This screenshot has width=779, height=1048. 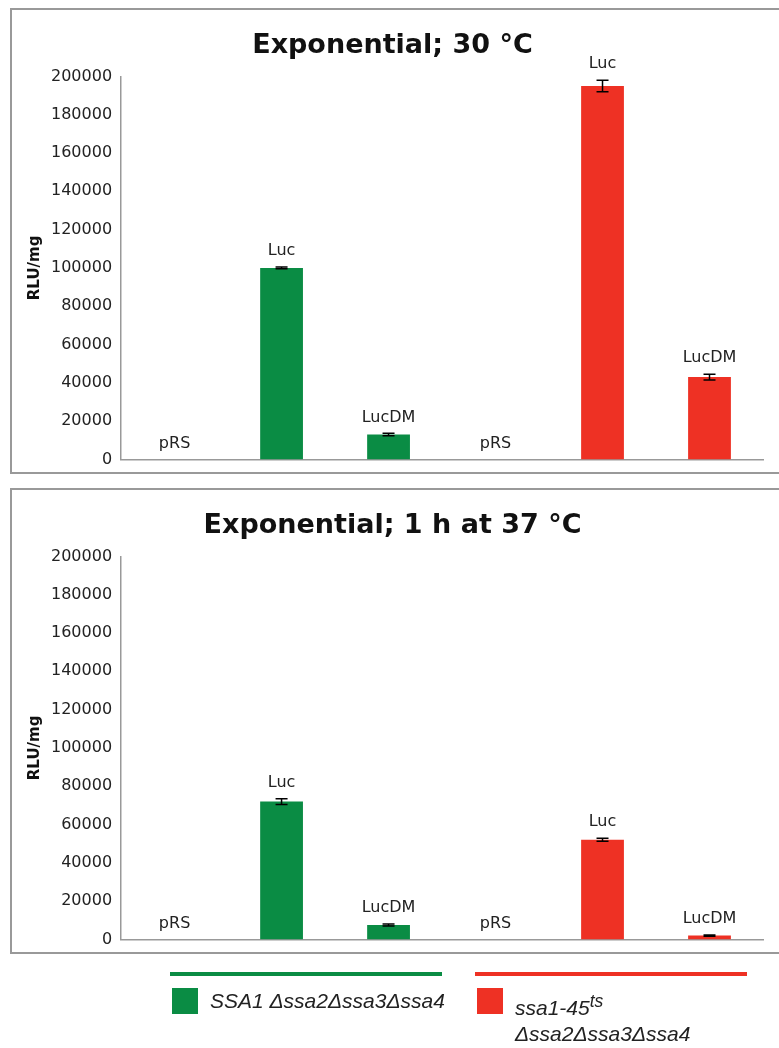 What do you see at coordinates (392, 44) in the screenshot?
I see `chart-title: Exponential; 30 °C` at bounding box center [392, 44].